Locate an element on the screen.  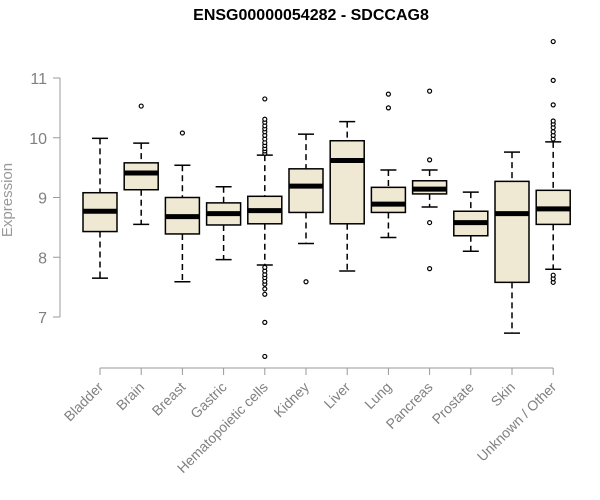
box-gastric is located at coordinates (223, 223).